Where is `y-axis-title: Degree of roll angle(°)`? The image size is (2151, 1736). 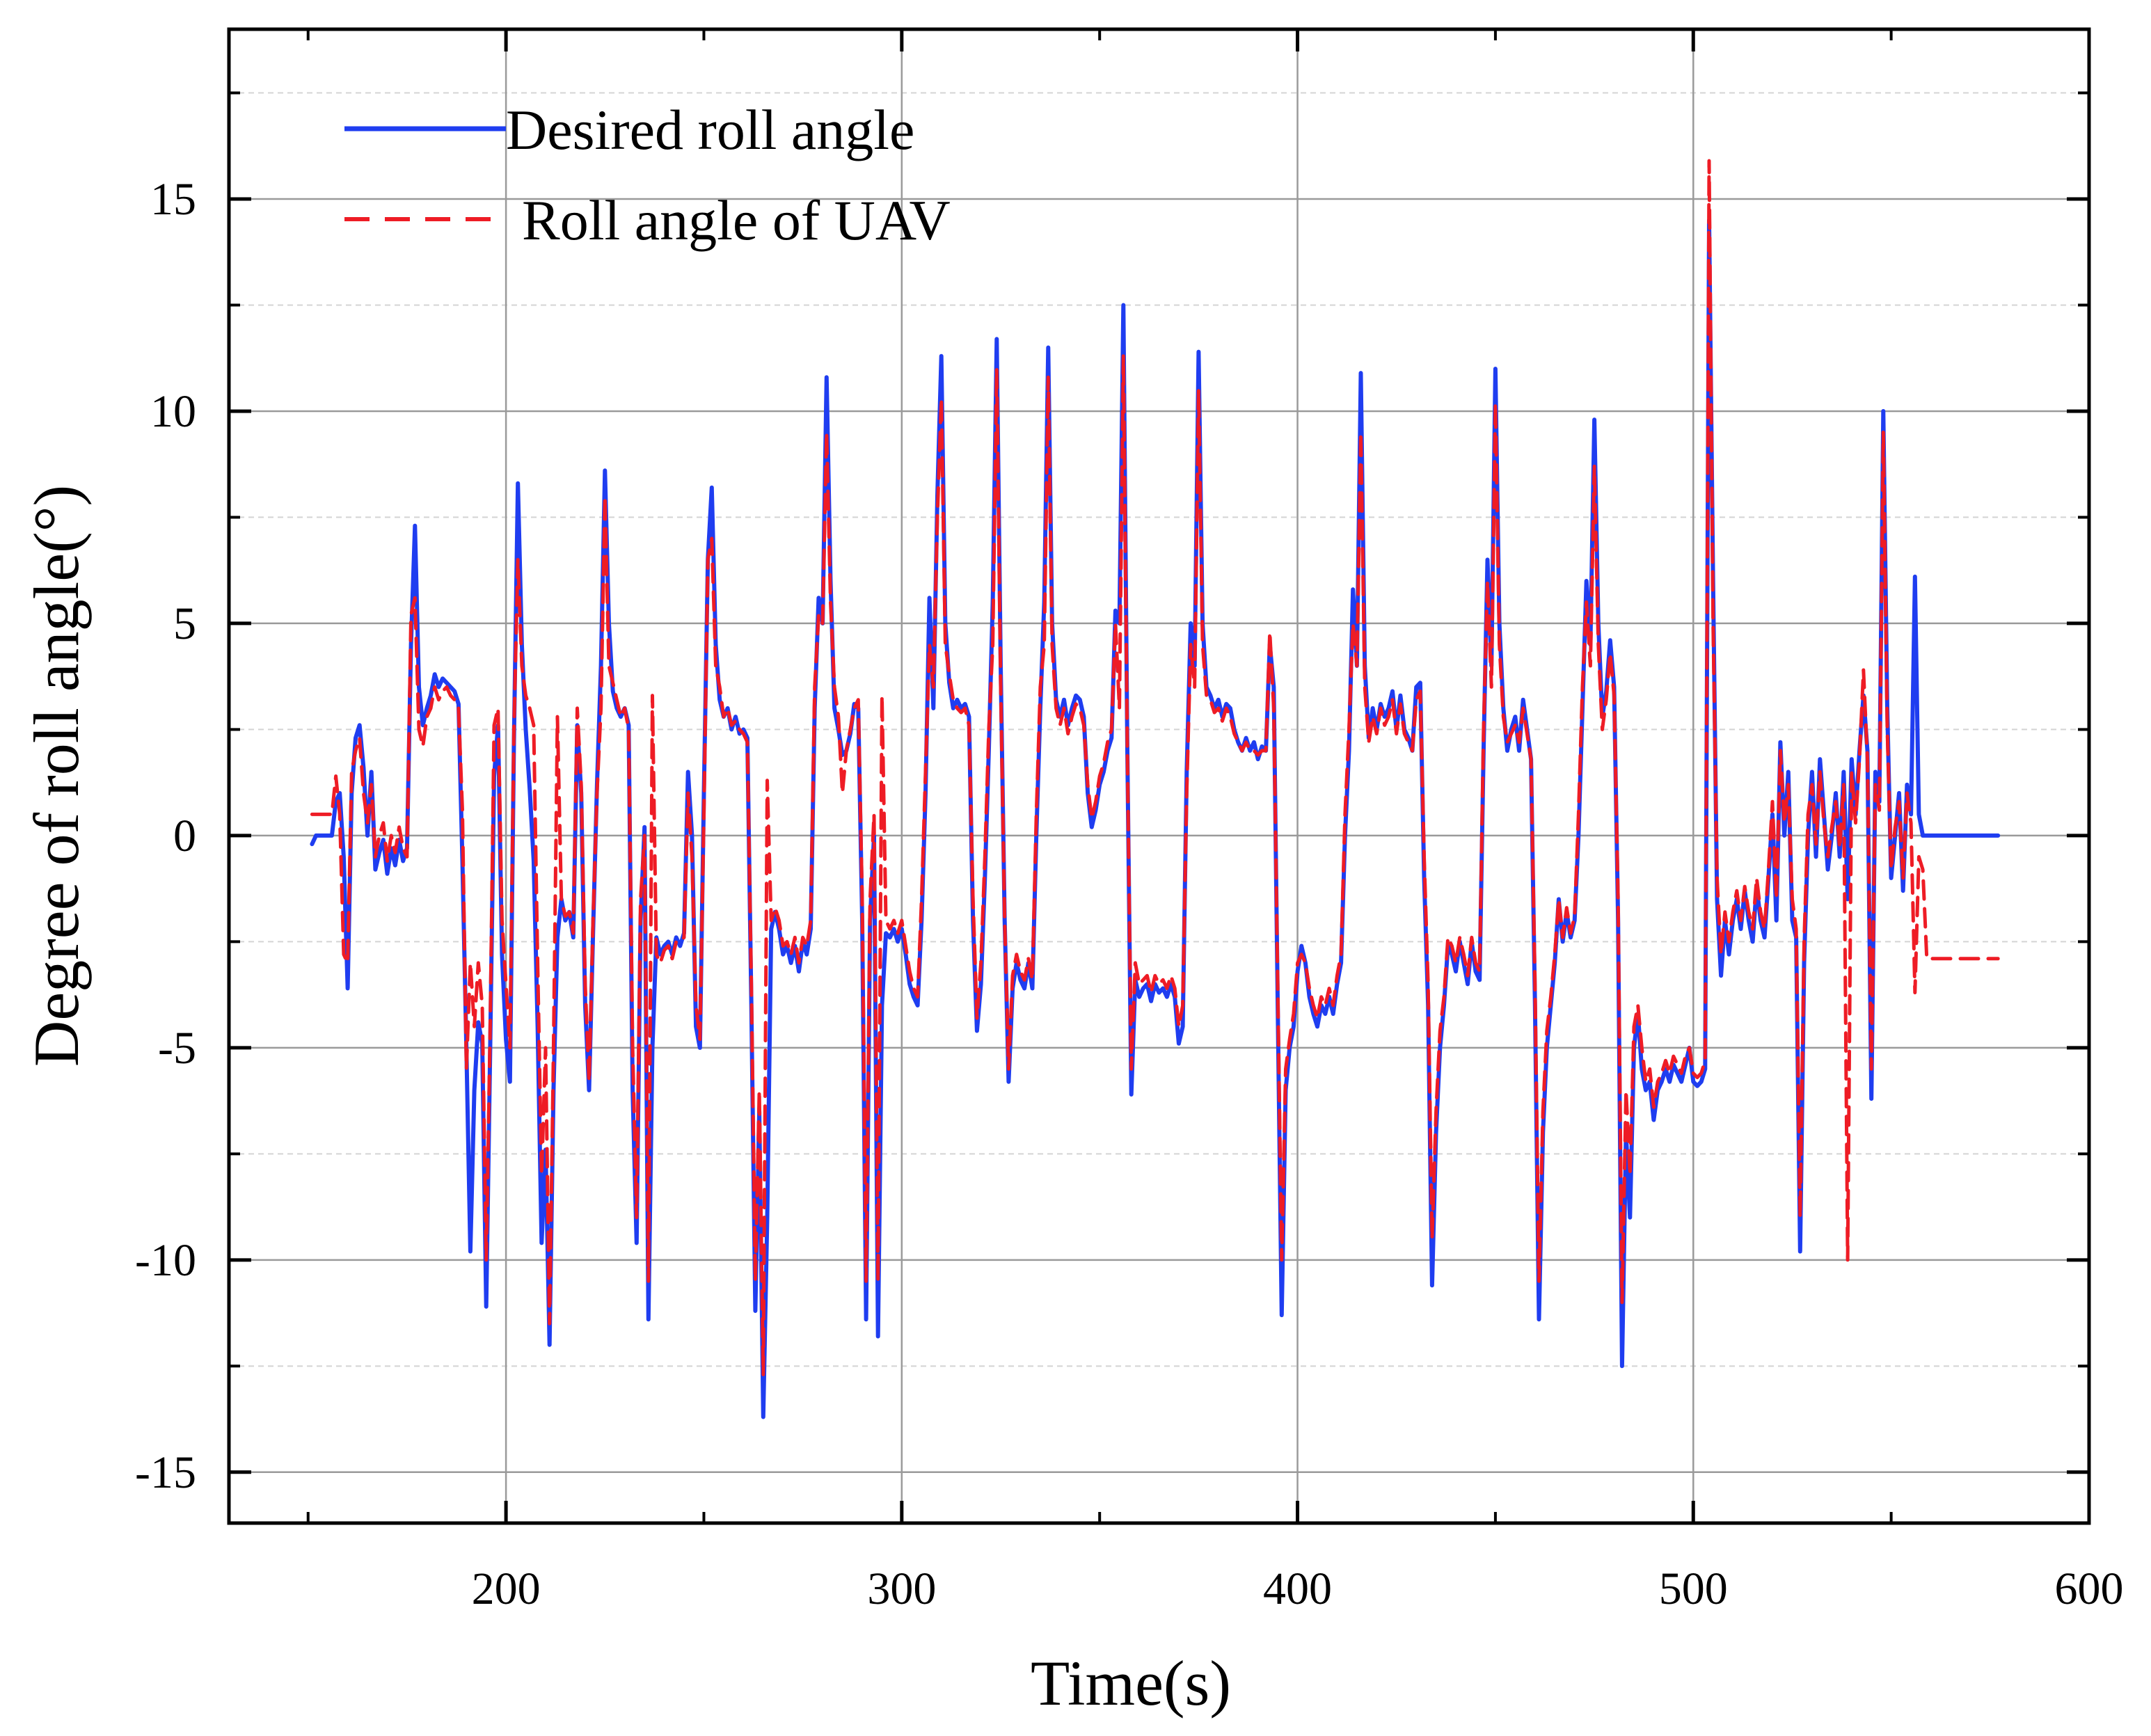
y-axis-title: Degree of roll angle(°) is located at coordinates (56, 776).